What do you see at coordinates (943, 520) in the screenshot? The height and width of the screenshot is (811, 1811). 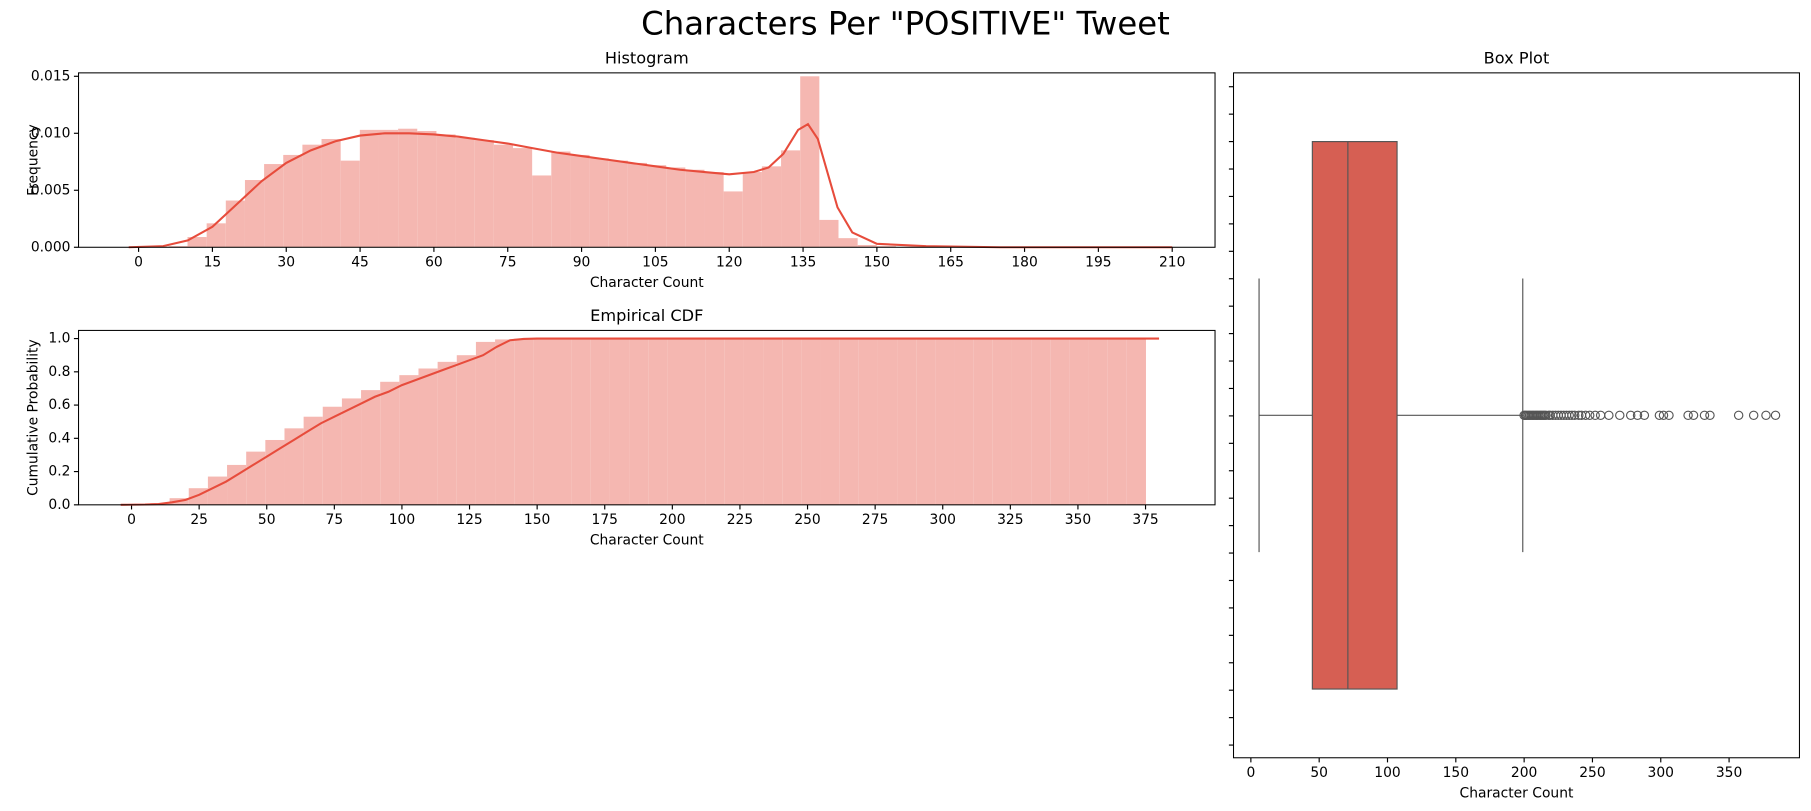 I see `x-tick-label: 300` at bounding box center [943, 520].